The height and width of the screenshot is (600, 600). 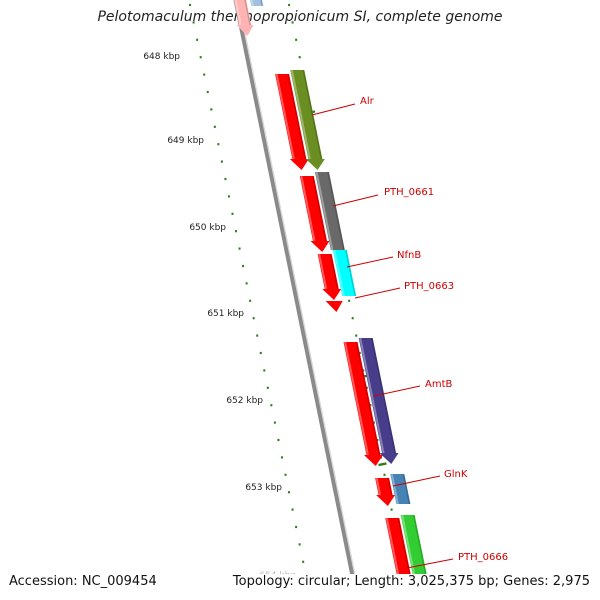 I want to click on gene-nfnb-cds-body, so click(x=329, y=277).